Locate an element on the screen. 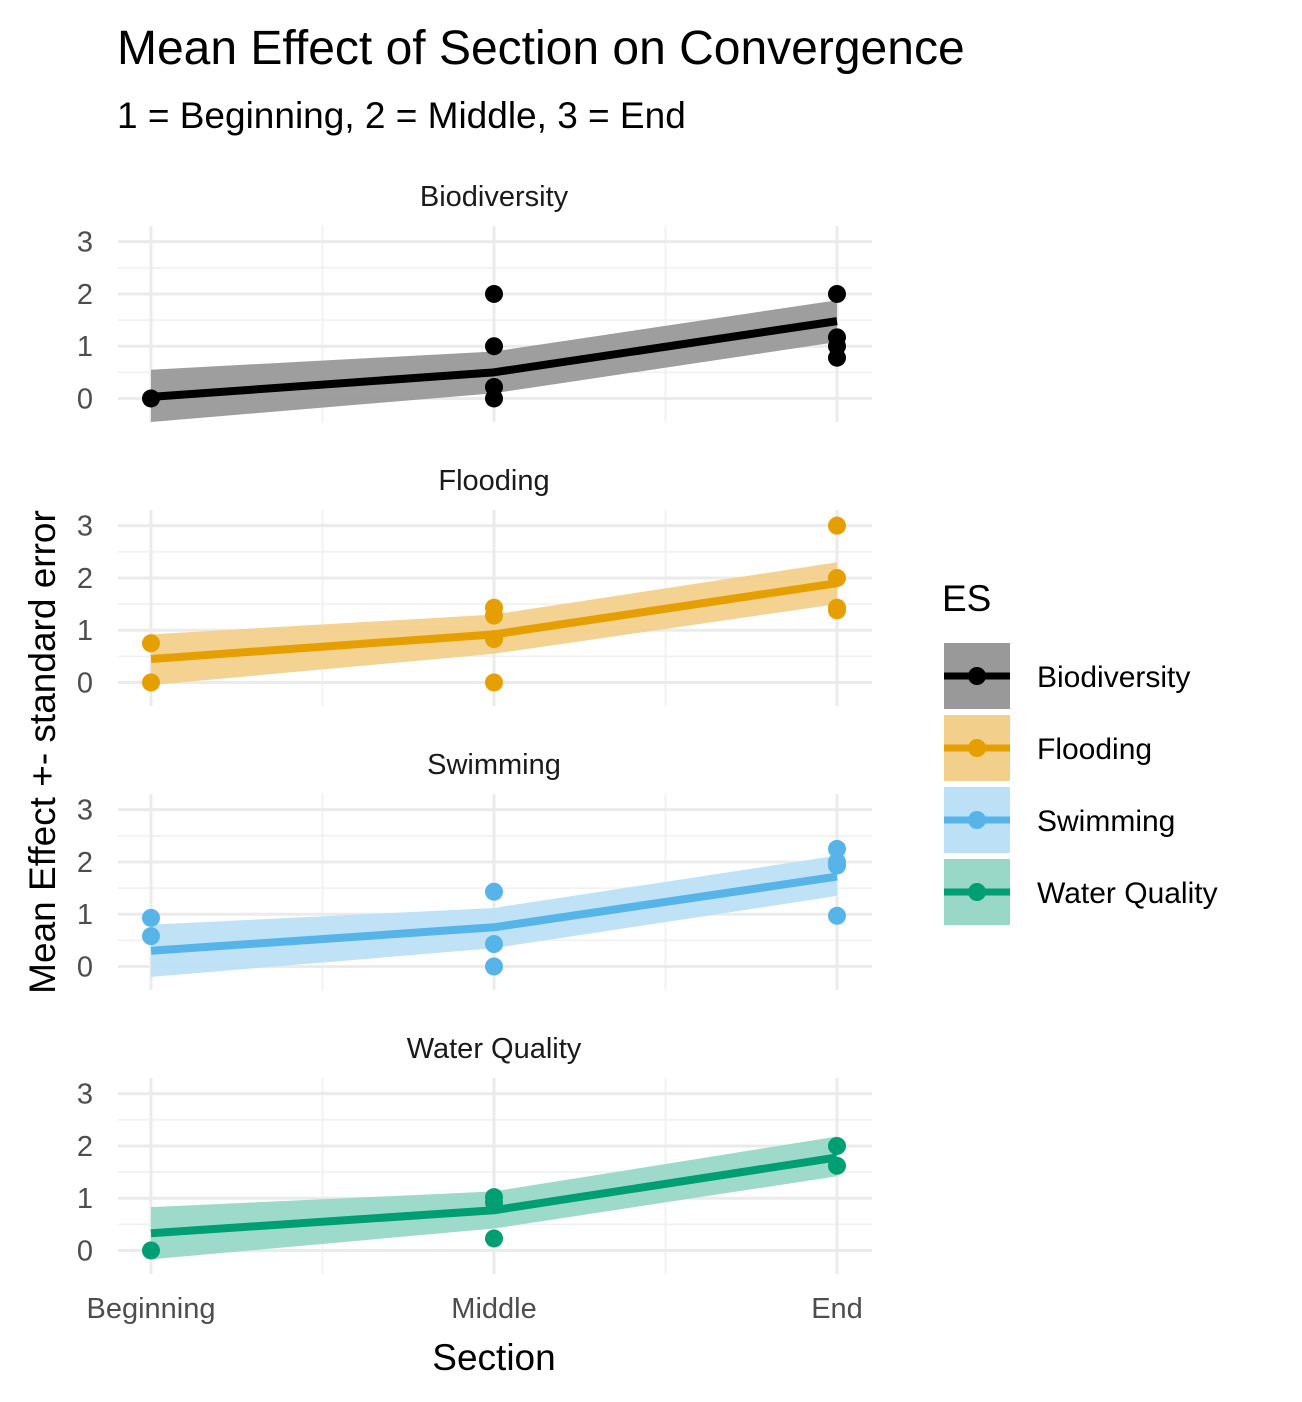 This screenshot has height=1402, width=1302. x-tick-label: End is located at coordinates (837, 1309).